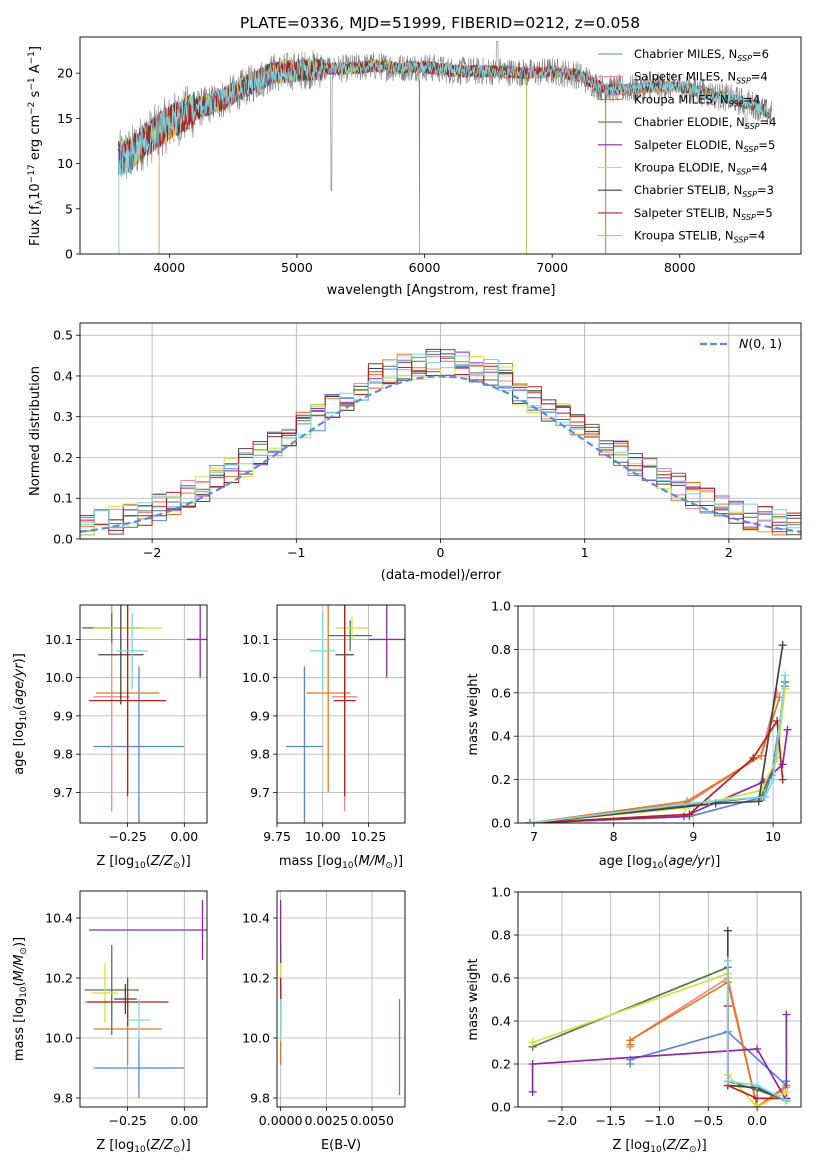 This screenshot has width=819, height=1170. What do you see at coordinates (105, 993) in the screenshot?
I see `errorbar-kroupa-elodie` at bounding box center [105, 993].